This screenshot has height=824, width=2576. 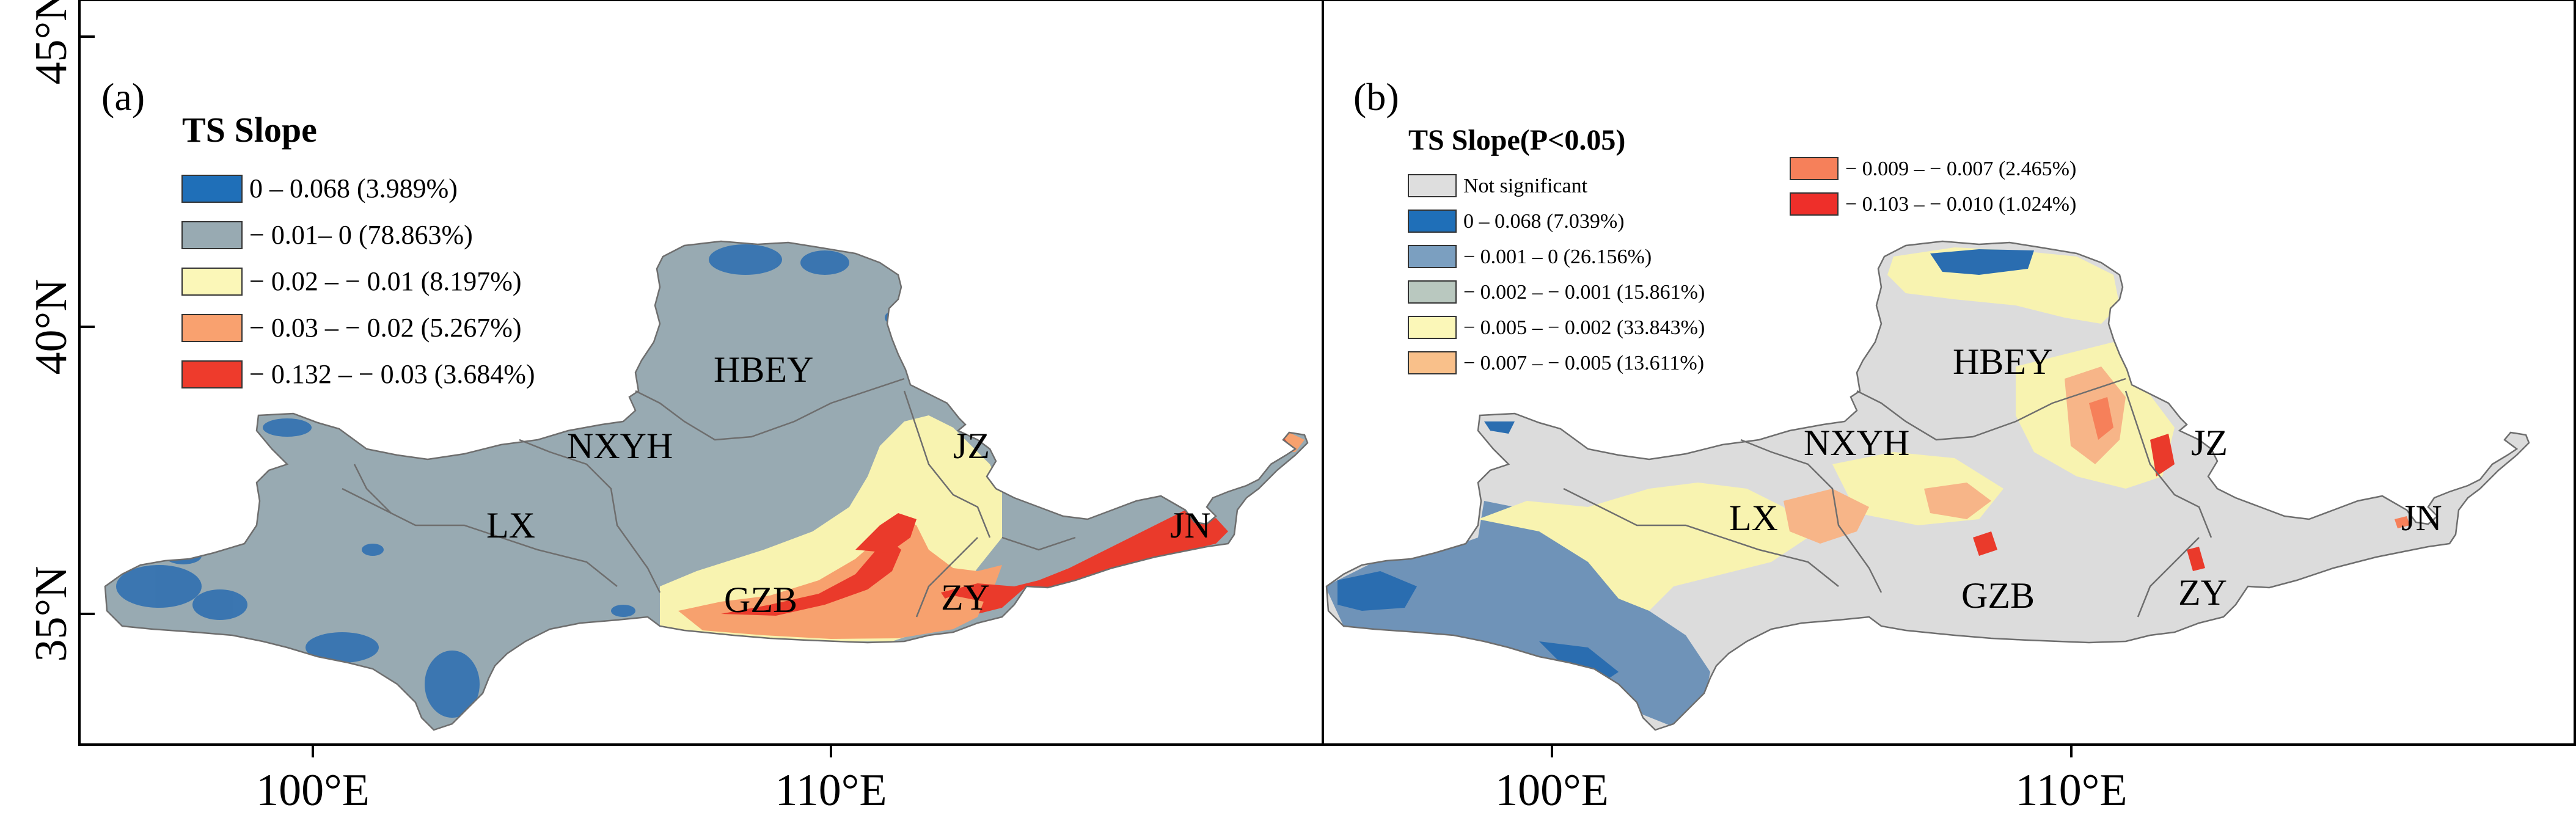 I want to click on panel-b-tag: (b), so click(x=1376, y=96).